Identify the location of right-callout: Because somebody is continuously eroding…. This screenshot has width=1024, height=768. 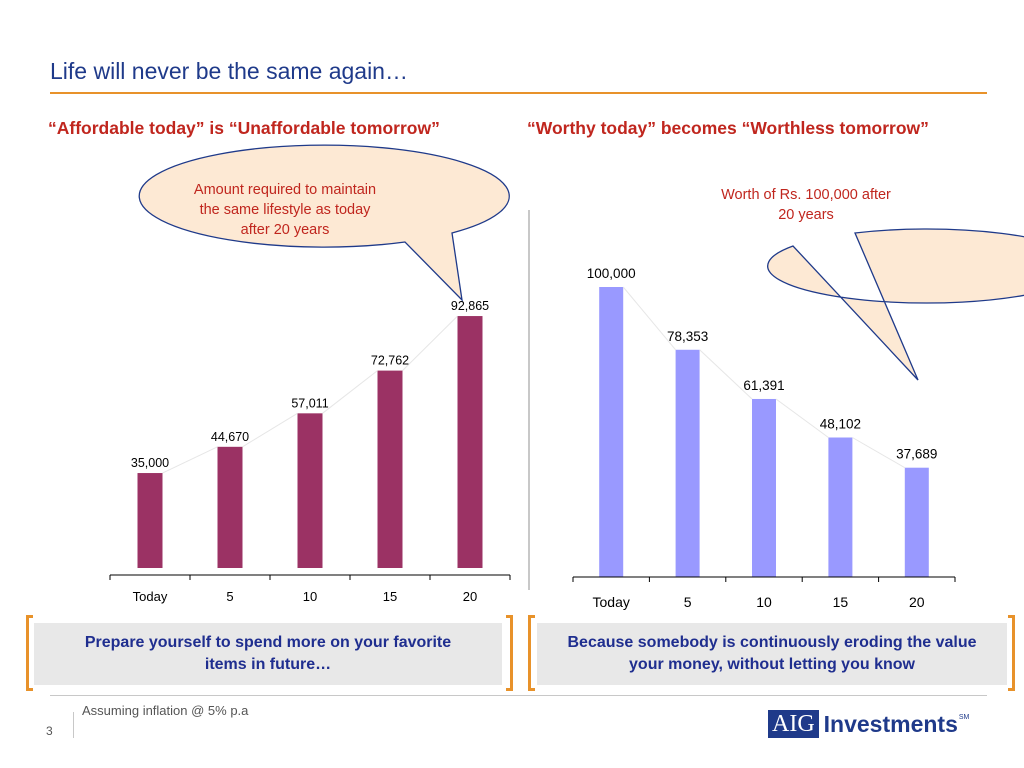
(772, 654).